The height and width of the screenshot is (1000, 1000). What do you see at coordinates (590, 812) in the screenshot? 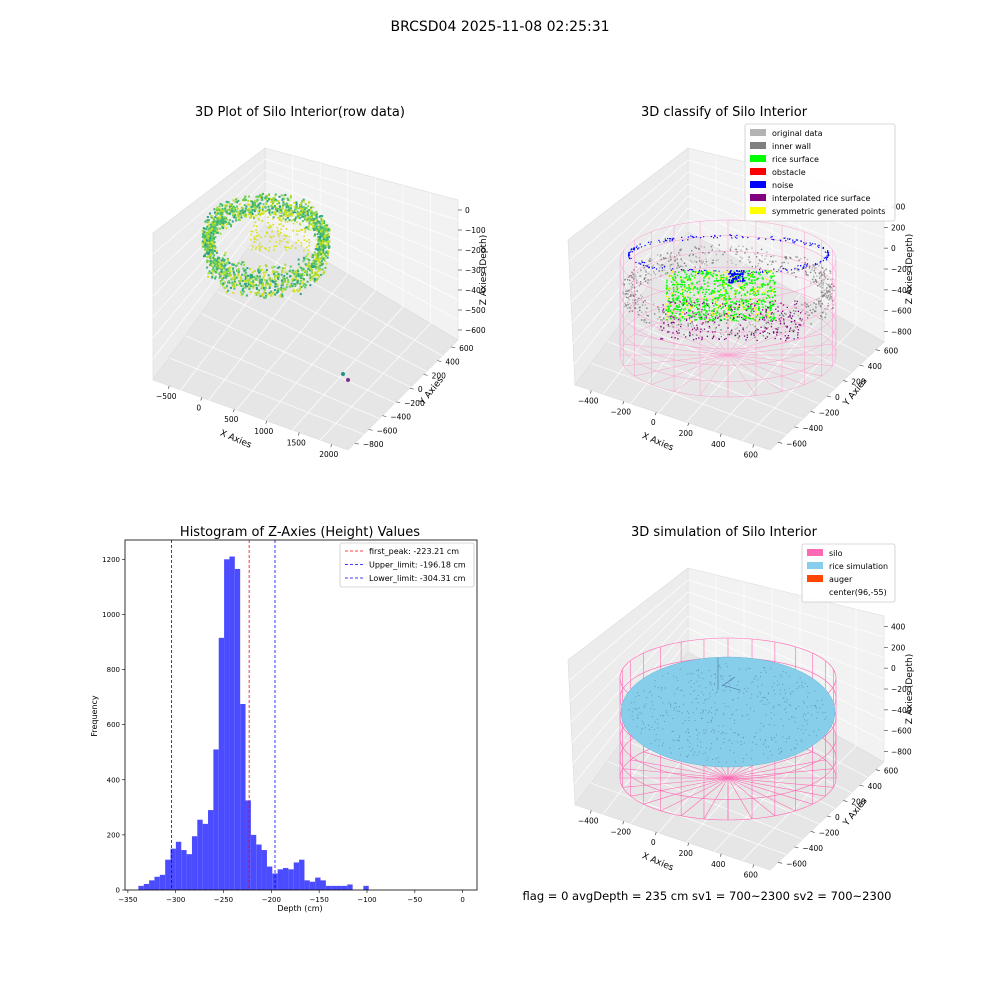
I see `simulation-x-tick` at bounding box center [590, 812].